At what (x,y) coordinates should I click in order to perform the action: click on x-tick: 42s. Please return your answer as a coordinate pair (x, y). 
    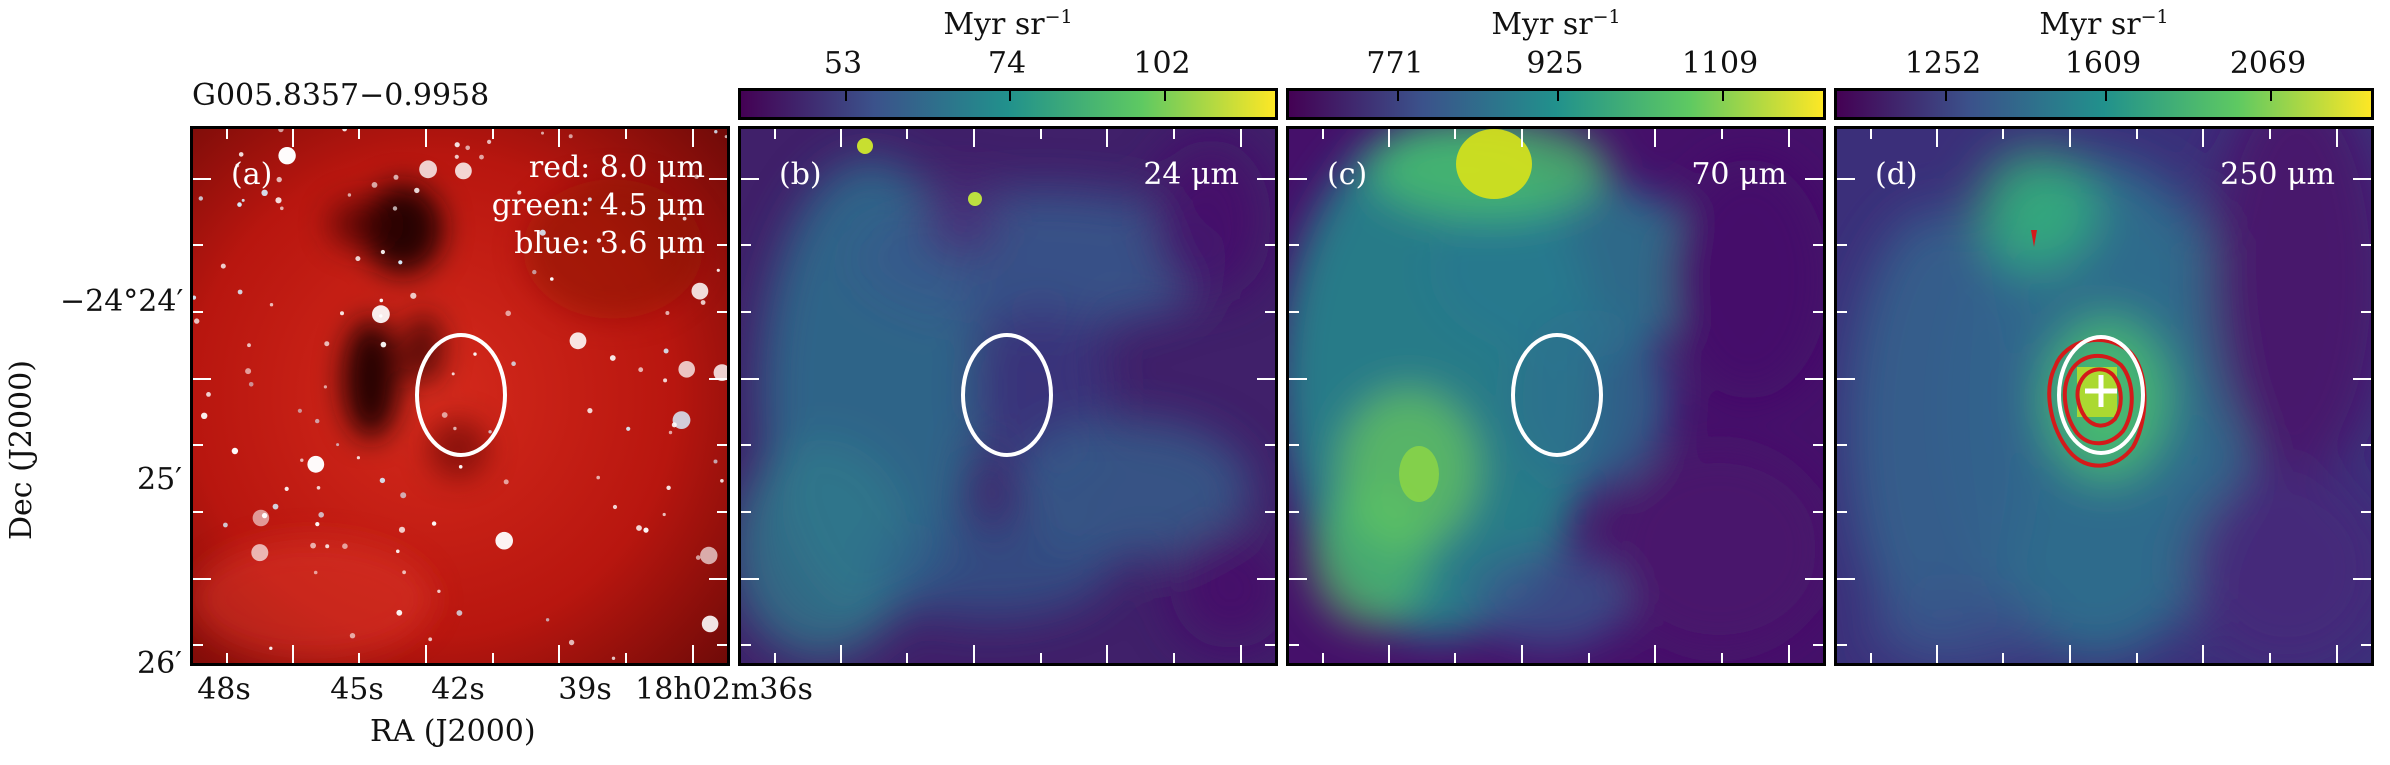
    Looking at the image, I should click on (458, 689).